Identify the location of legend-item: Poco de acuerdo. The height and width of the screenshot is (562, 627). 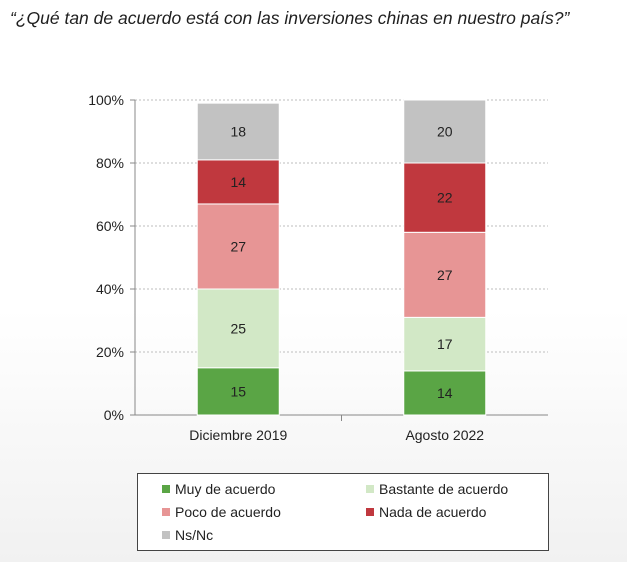
(221, 512).